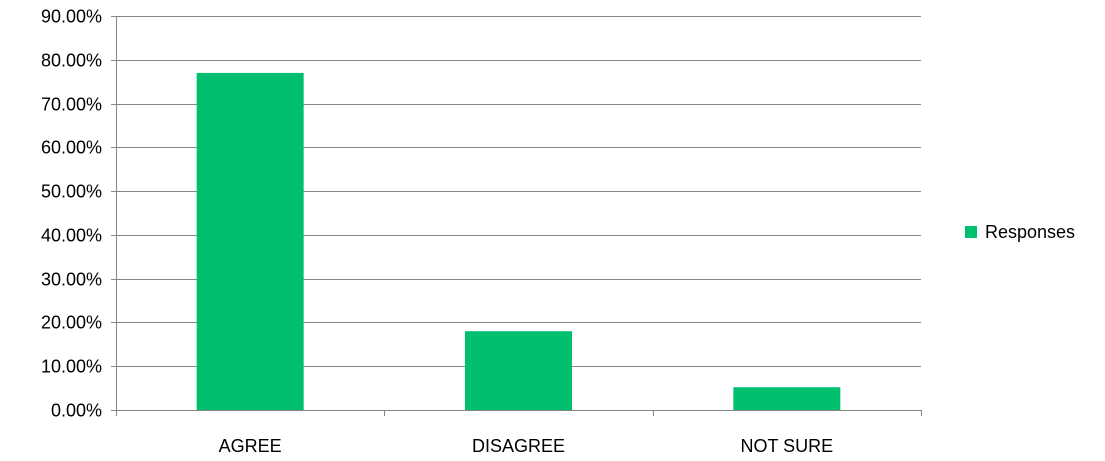  I want to click on legend: Responses, so click(1020, 232).